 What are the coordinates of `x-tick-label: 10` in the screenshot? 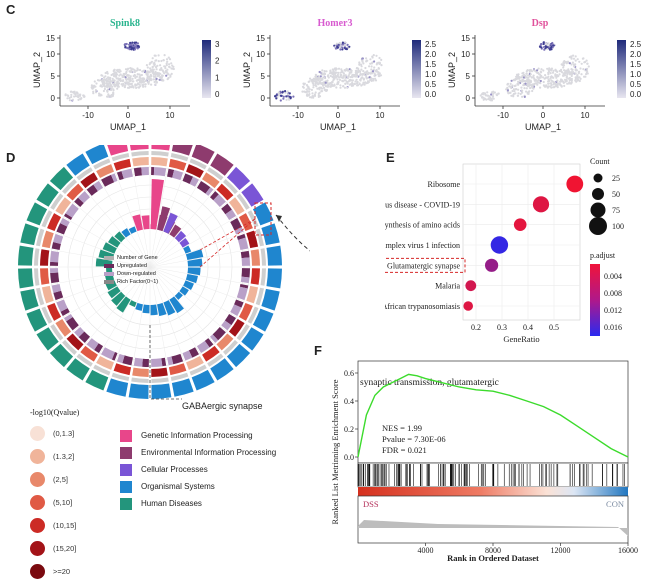 It's located at (170, 115).